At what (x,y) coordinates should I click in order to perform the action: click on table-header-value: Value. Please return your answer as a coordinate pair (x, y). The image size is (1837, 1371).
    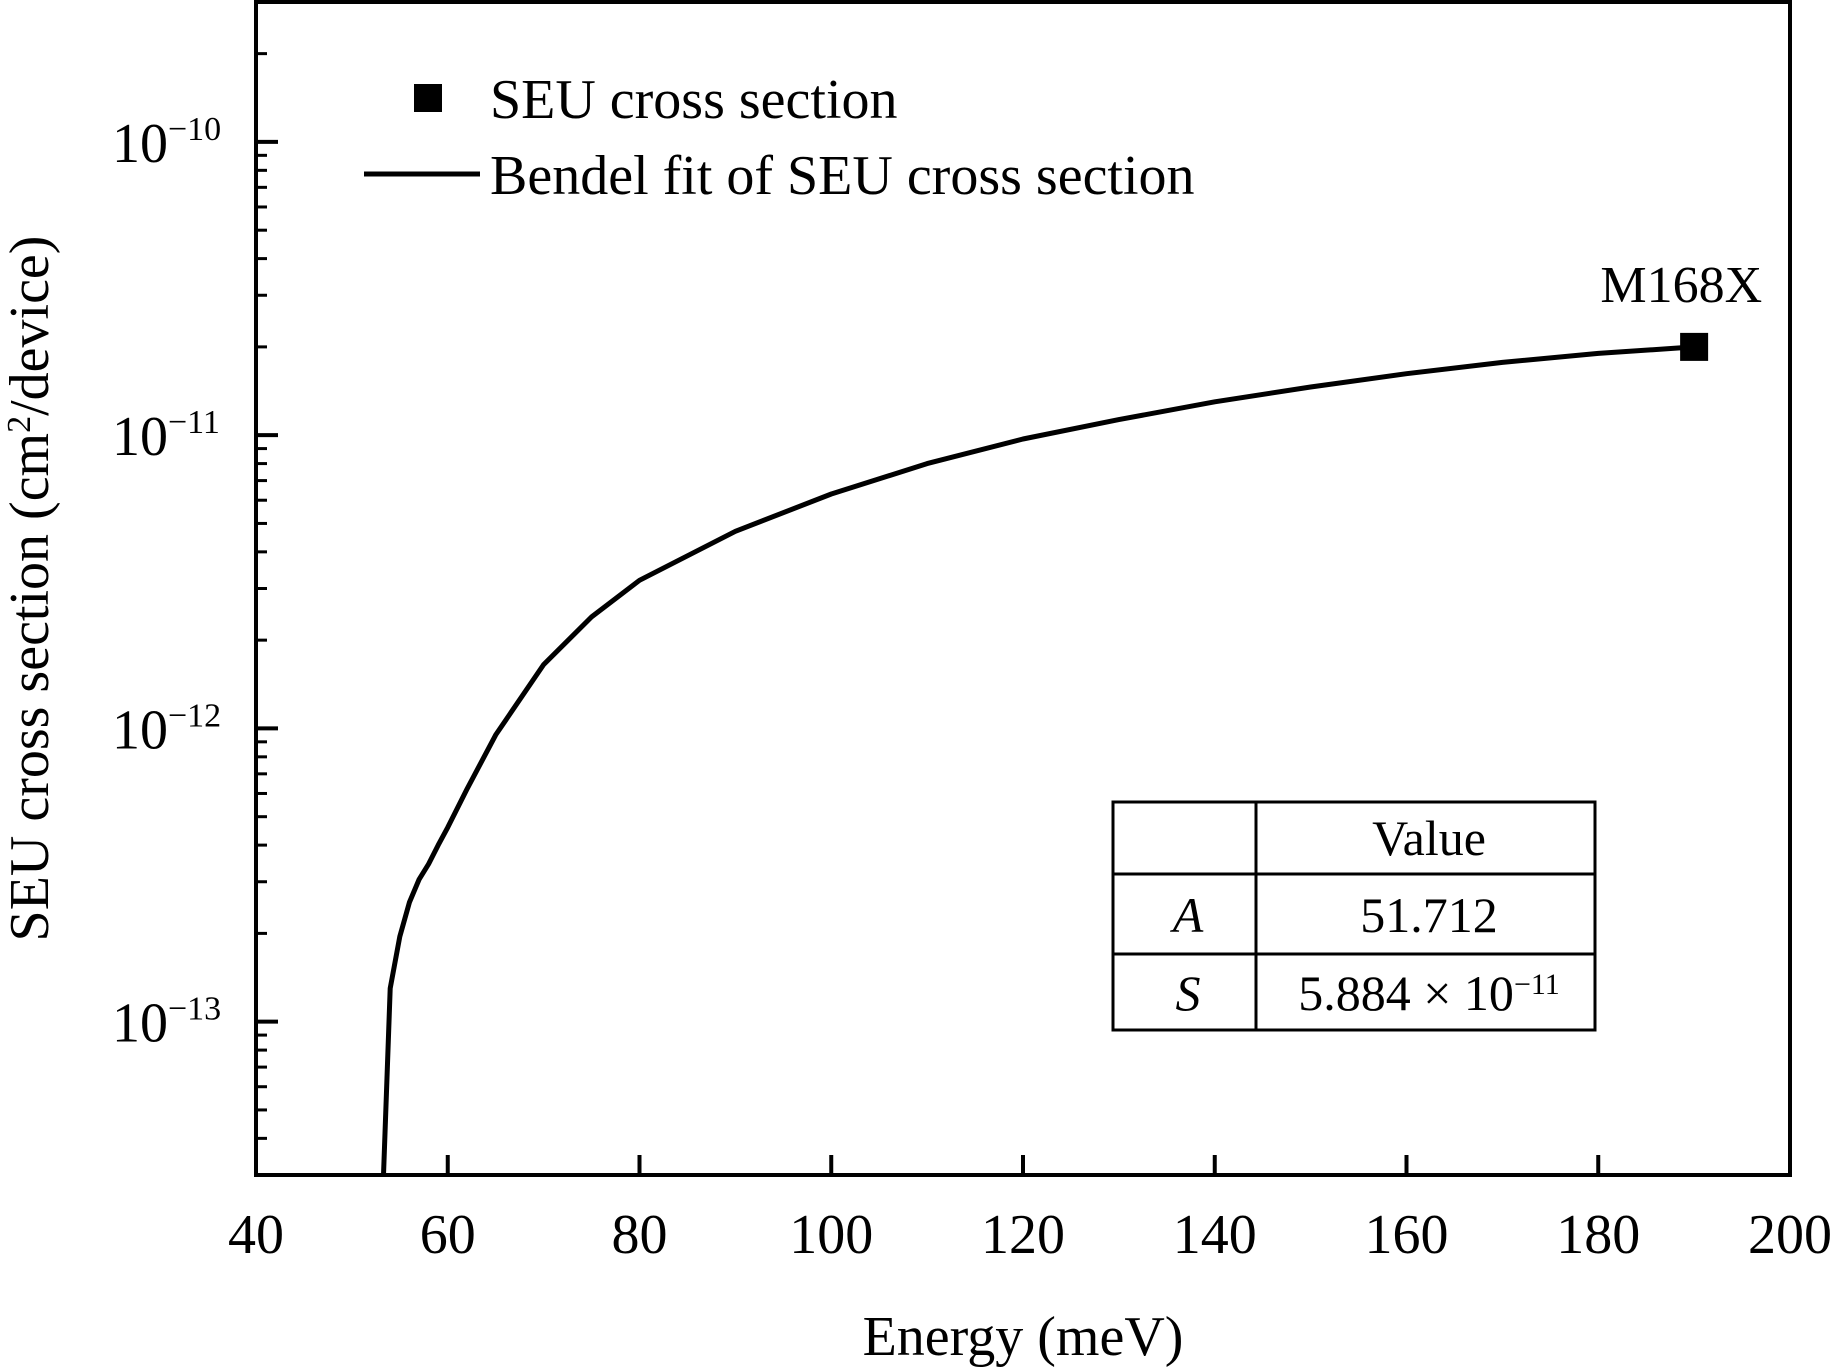
    Looking at the image, I should click on (1429, 838).